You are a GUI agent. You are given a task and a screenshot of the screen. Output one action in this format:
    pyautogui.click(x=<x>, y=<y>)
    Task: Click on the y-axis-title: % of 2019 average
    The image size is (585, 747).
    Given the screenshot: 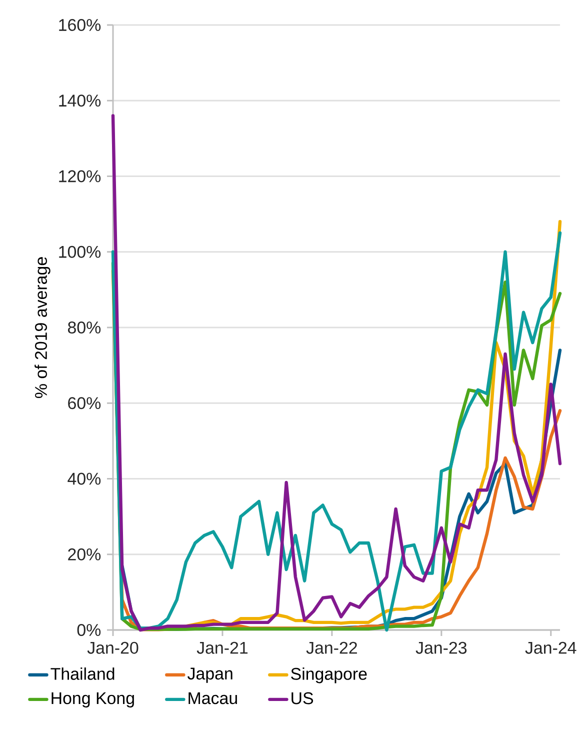 What is the action you would take?
    pyautogui.click(x=42, y=327)
    